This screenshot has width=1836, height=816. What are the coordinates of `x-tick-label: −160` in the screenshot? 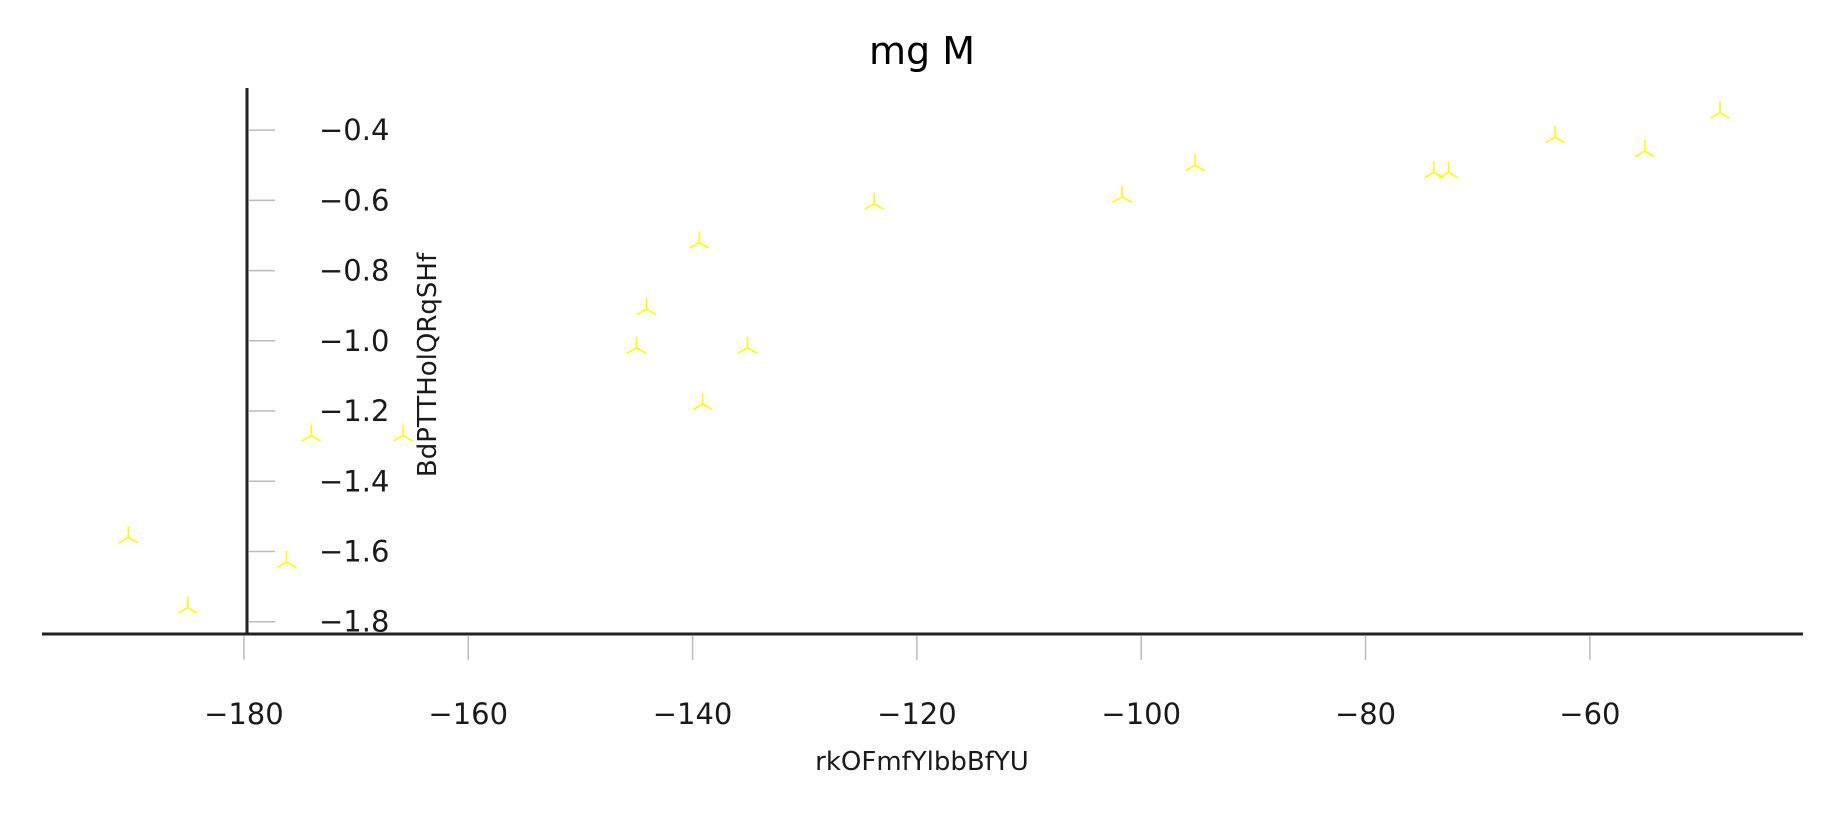 It's located at (468, 714).